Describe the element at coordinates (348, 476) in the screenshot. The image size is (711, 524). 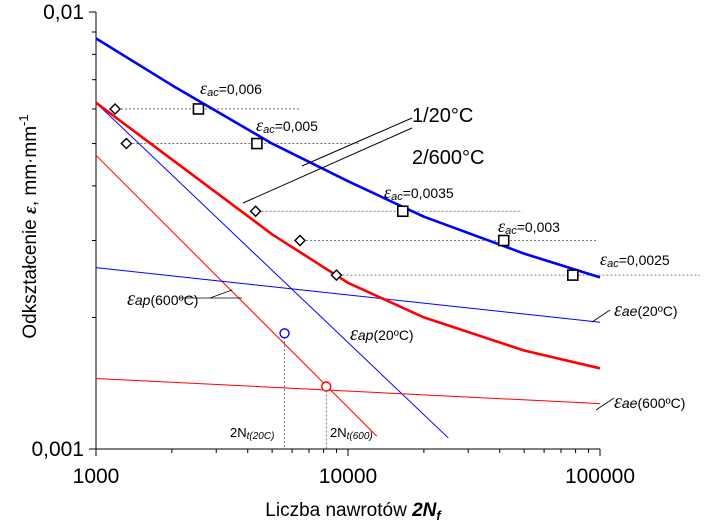
I see `x-tick-label: 10000` at that location.